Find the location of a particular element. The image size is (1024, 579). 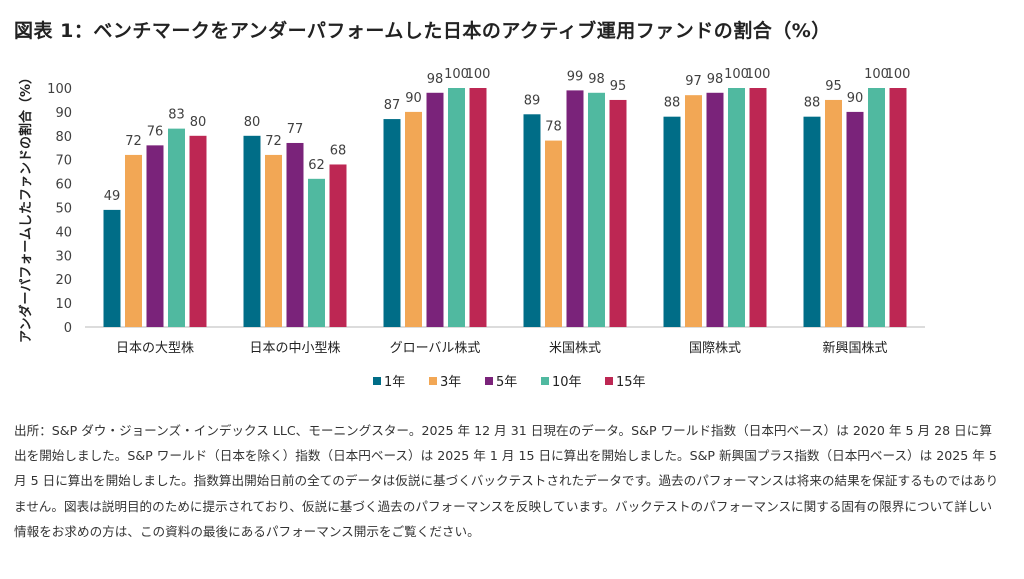

y-tick-label: 90 is located at coordinates (63, 113).